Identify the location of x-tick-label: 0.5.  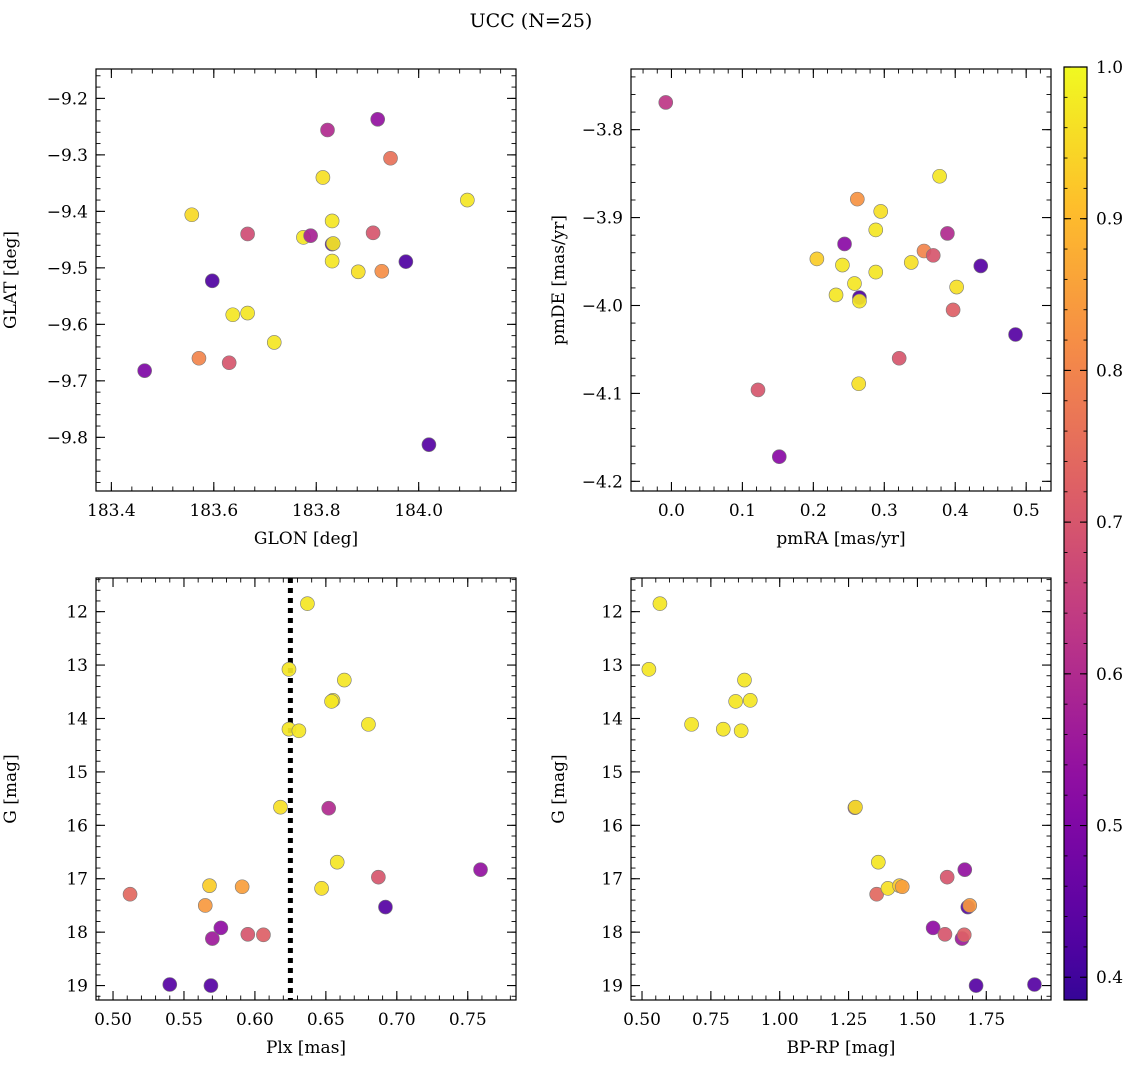
(1026, 511).